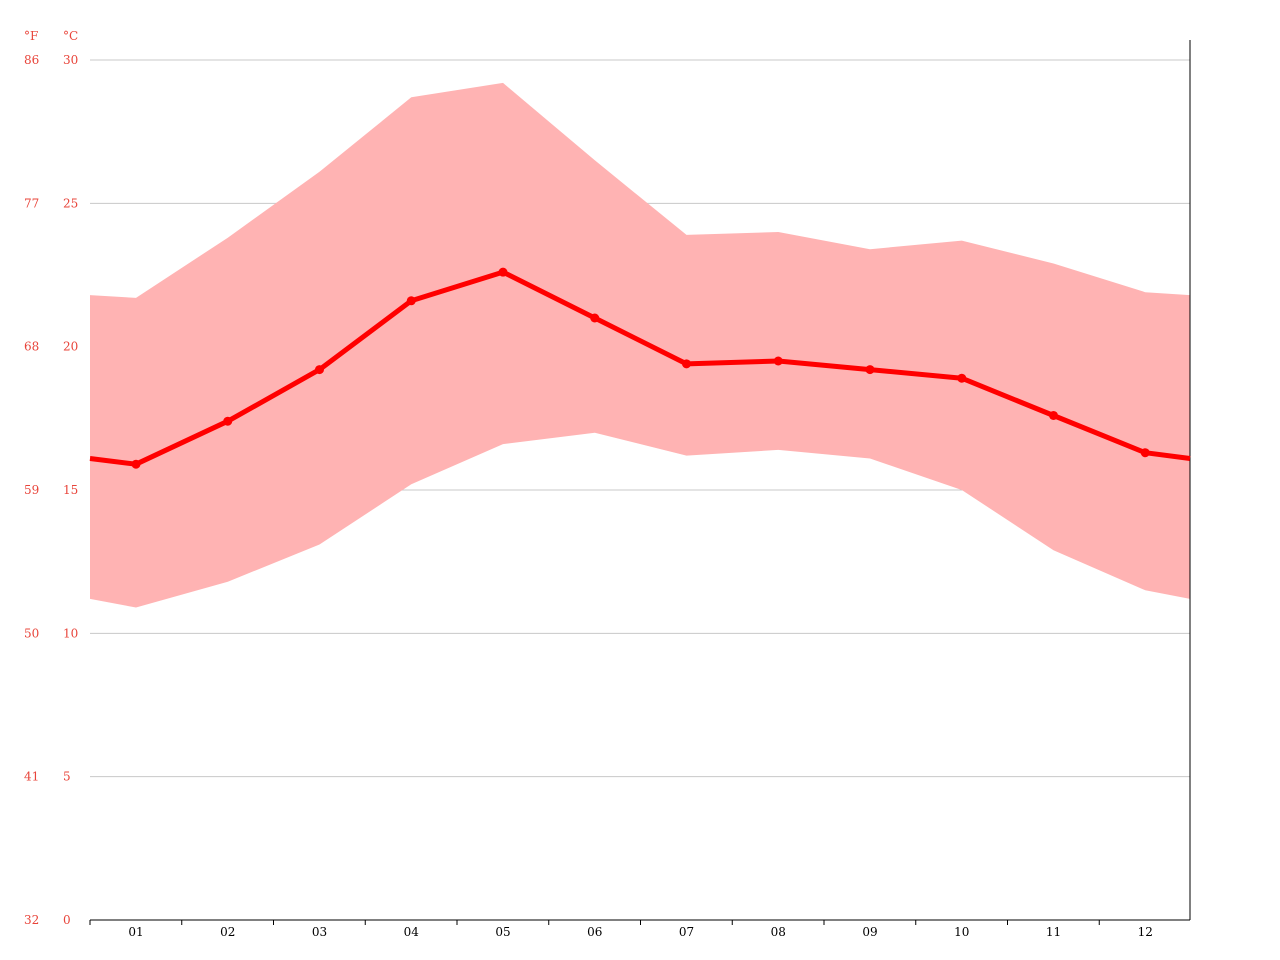 Image resolution: width=1280 pixels, height=960 pixels. I want to click on fahrenheit-tick-label: 68, so click(31, 347).